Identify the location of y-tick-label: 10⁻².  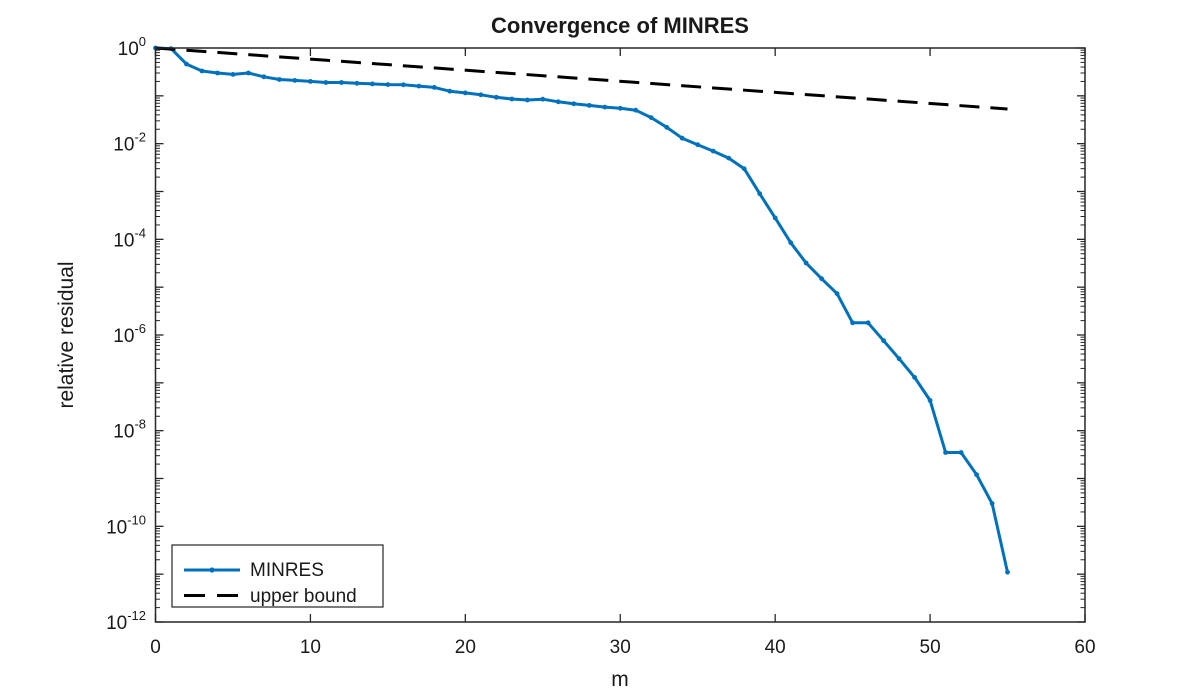
(129, 143).